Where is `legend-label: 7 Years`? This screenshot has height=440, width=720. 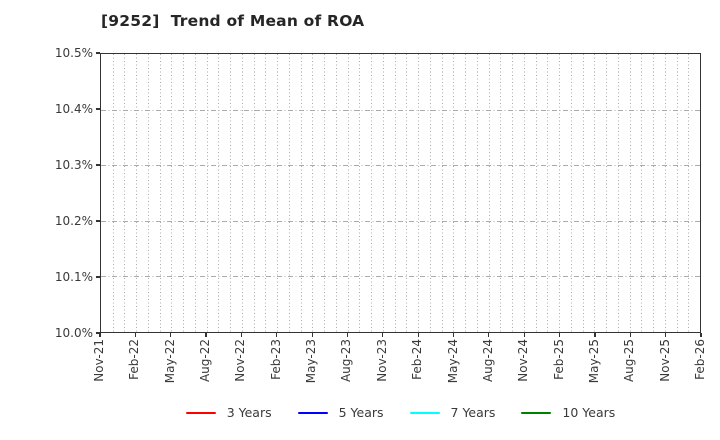 legend-label: 7 Years is located at coordinates (473, 412).